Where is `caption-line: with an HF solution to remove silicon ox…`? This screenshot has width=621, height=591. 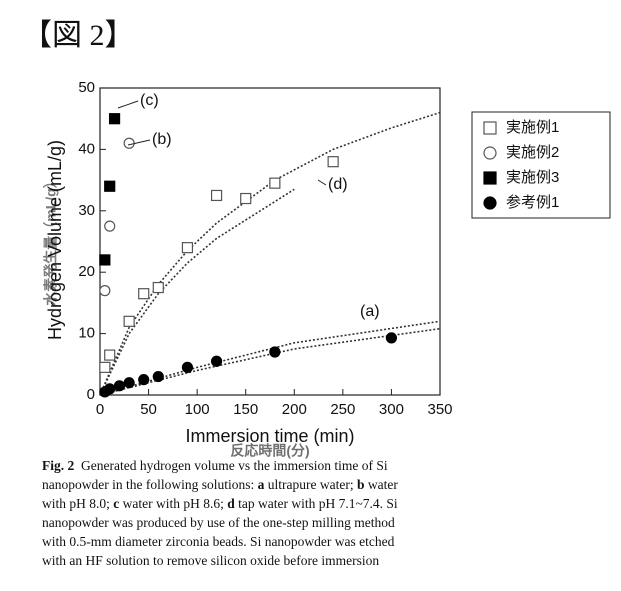
caption-line: with an HF solution to remove silicon ox… is located at coordinates (210, 560).